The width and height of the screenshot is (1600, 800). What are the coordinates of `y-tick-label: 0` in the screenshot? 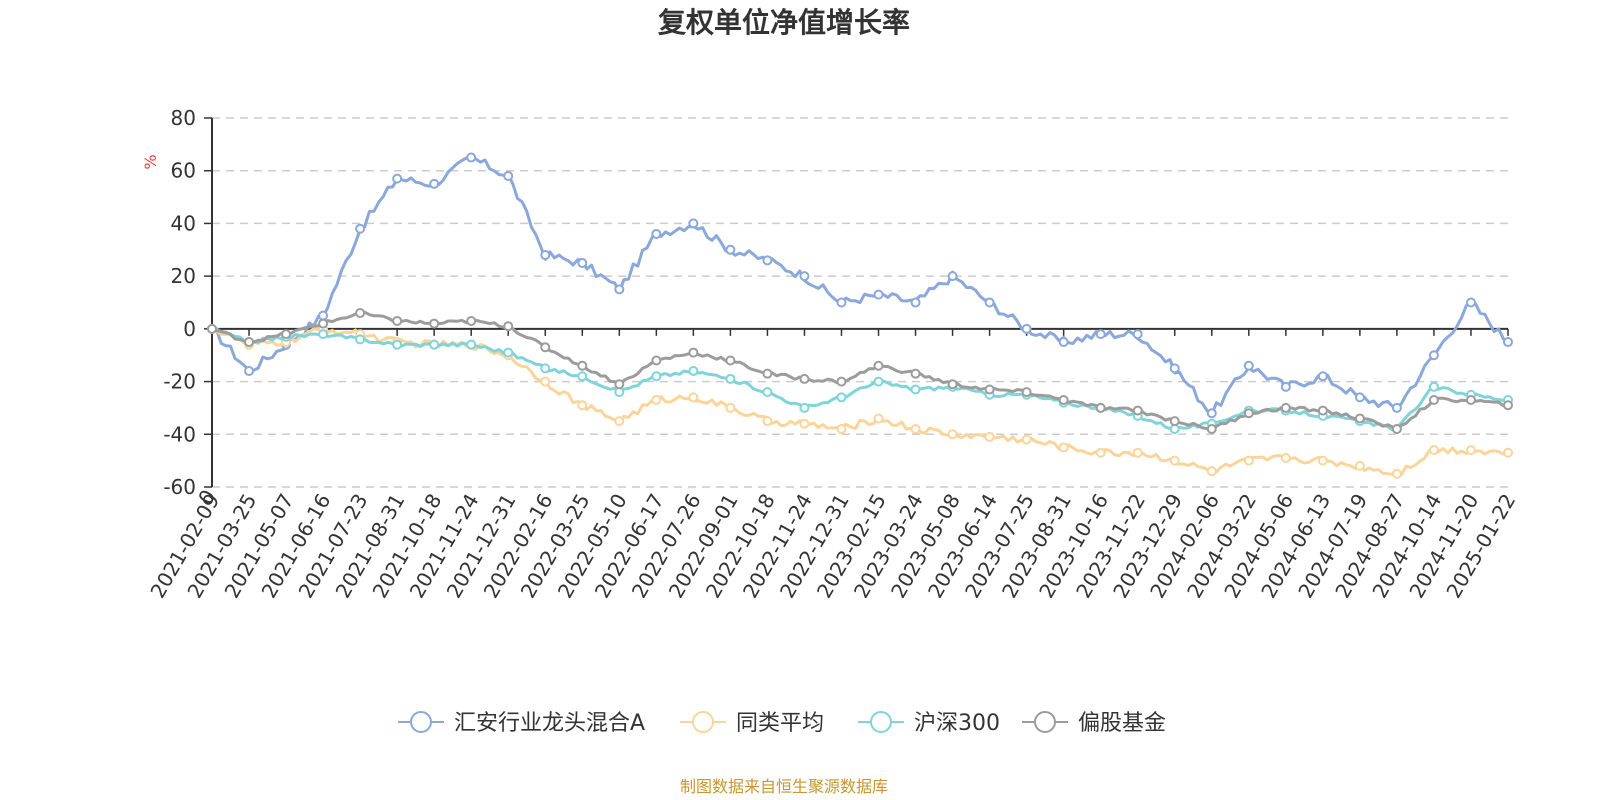 It's located at (189, 329).